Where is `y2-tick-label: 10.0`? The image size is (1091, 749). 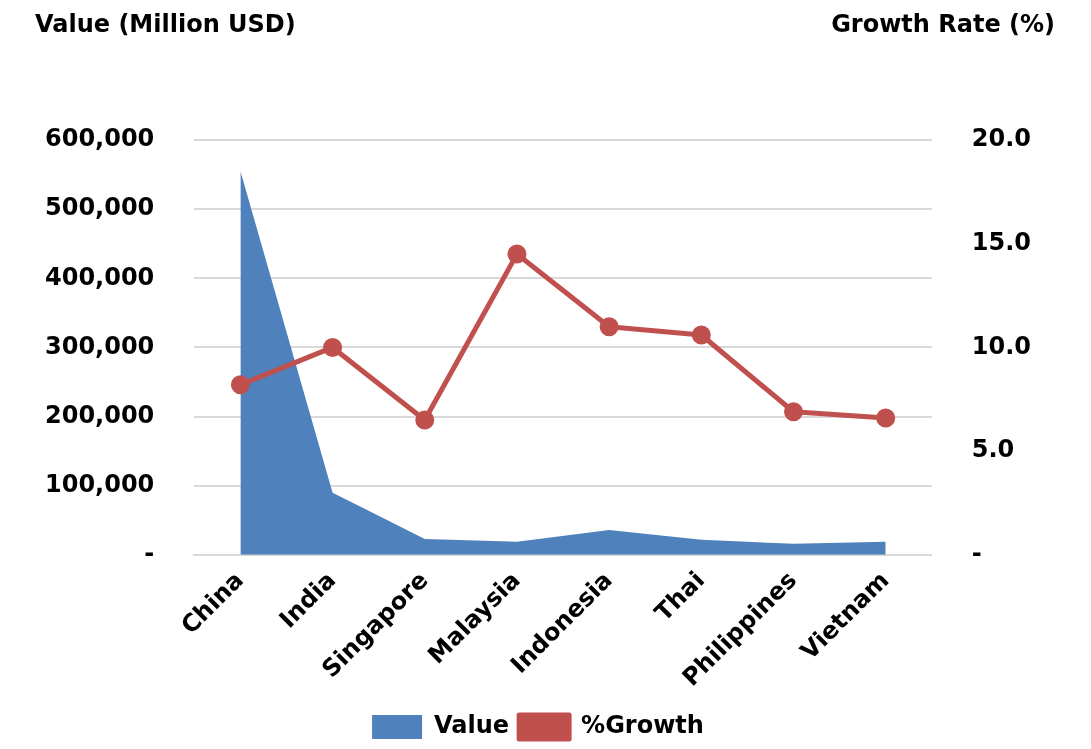
y2-tick-label: 10.0 is located at coordinates (1001, 345).